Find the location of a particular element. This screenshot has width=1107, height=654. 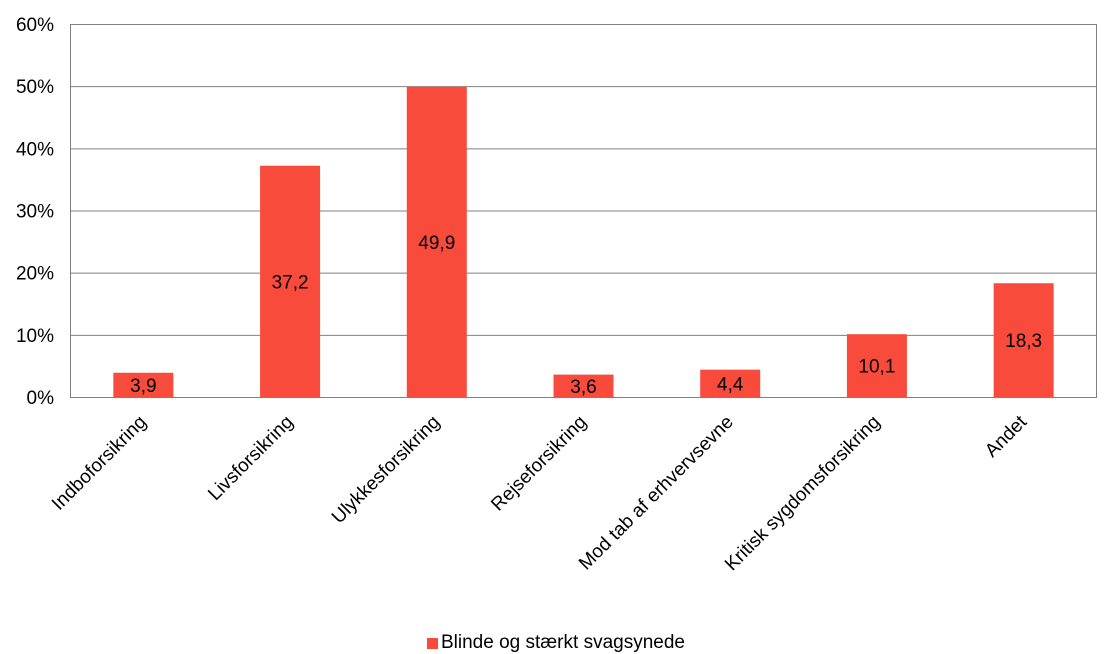

category-label: Kritisk sygdomsforsikring is located at coordinates (802, 493).